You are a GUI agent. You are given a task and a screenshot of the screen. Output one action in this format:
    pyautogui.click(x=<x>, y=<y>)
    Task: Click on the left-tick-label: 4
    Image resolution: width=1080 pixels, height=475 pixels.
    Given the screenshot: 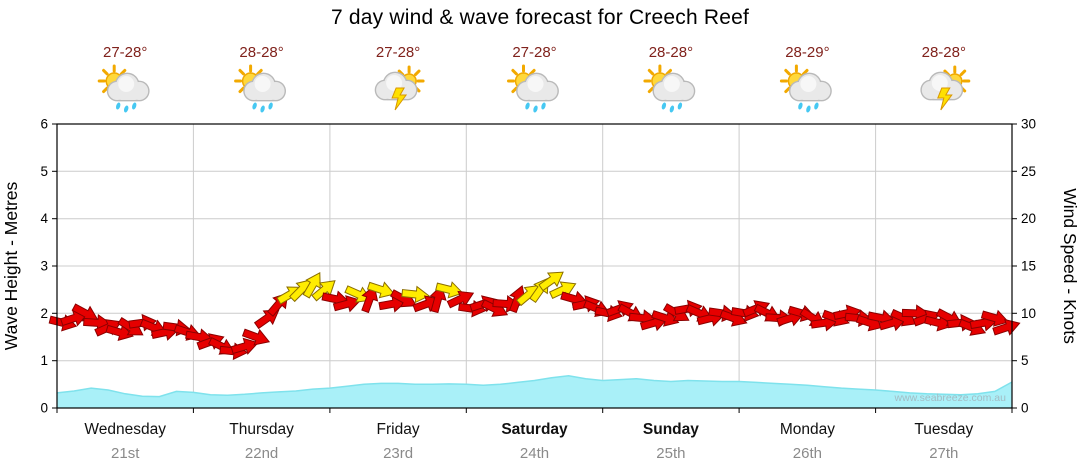 What is the action you would take?
    pyautogui.click(x=44, y=218)
    